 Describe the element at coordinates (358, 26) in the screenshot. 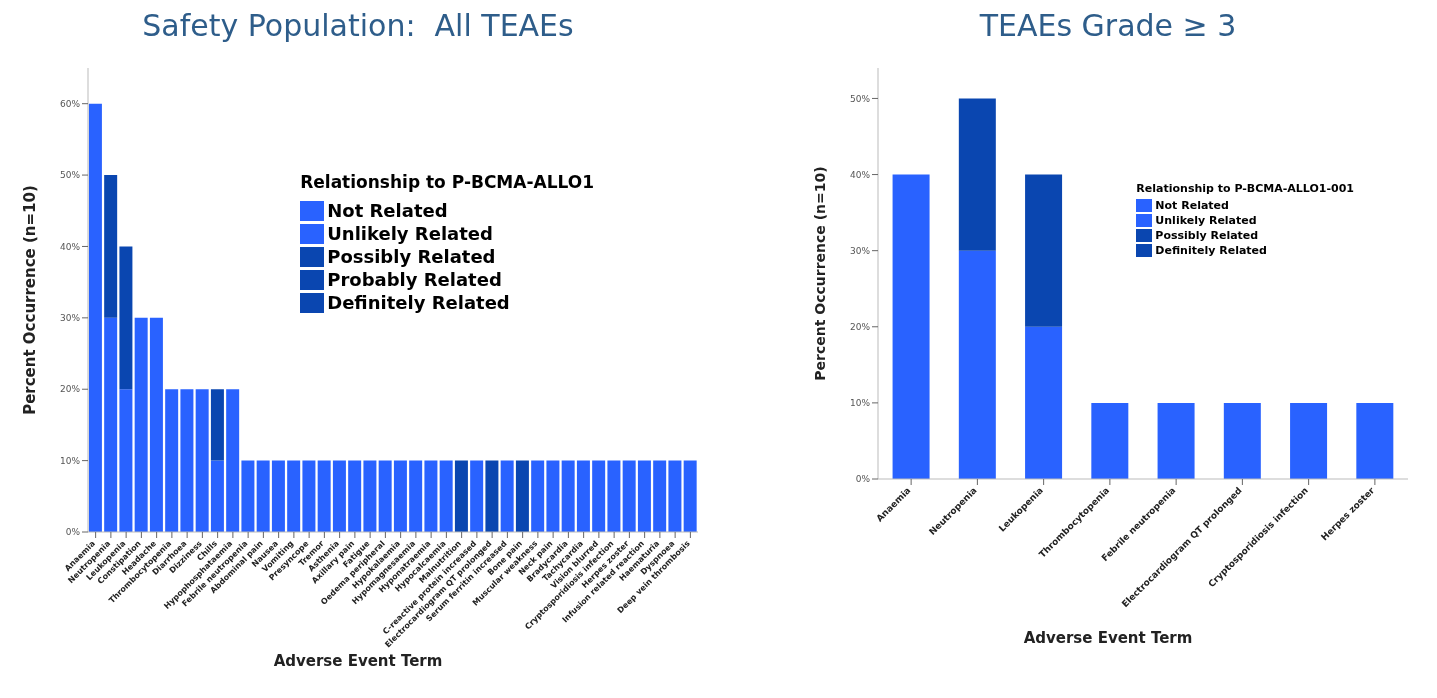

I see `chart-title: Safety Population: All TEAEs` at that location.